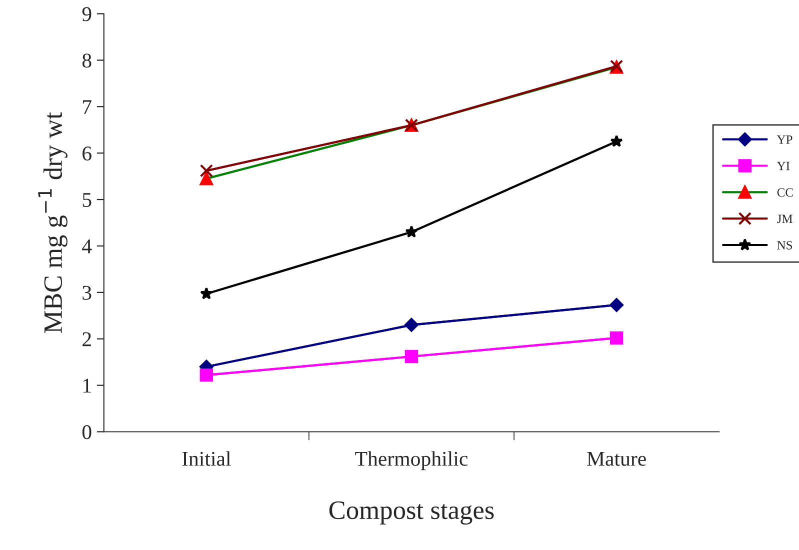 Image resolution: width=799 pixels, height=550 pixels. Describe the element at coordinates (87, 107) in the screenshot. I see `y-tick-label: 7` at that location.